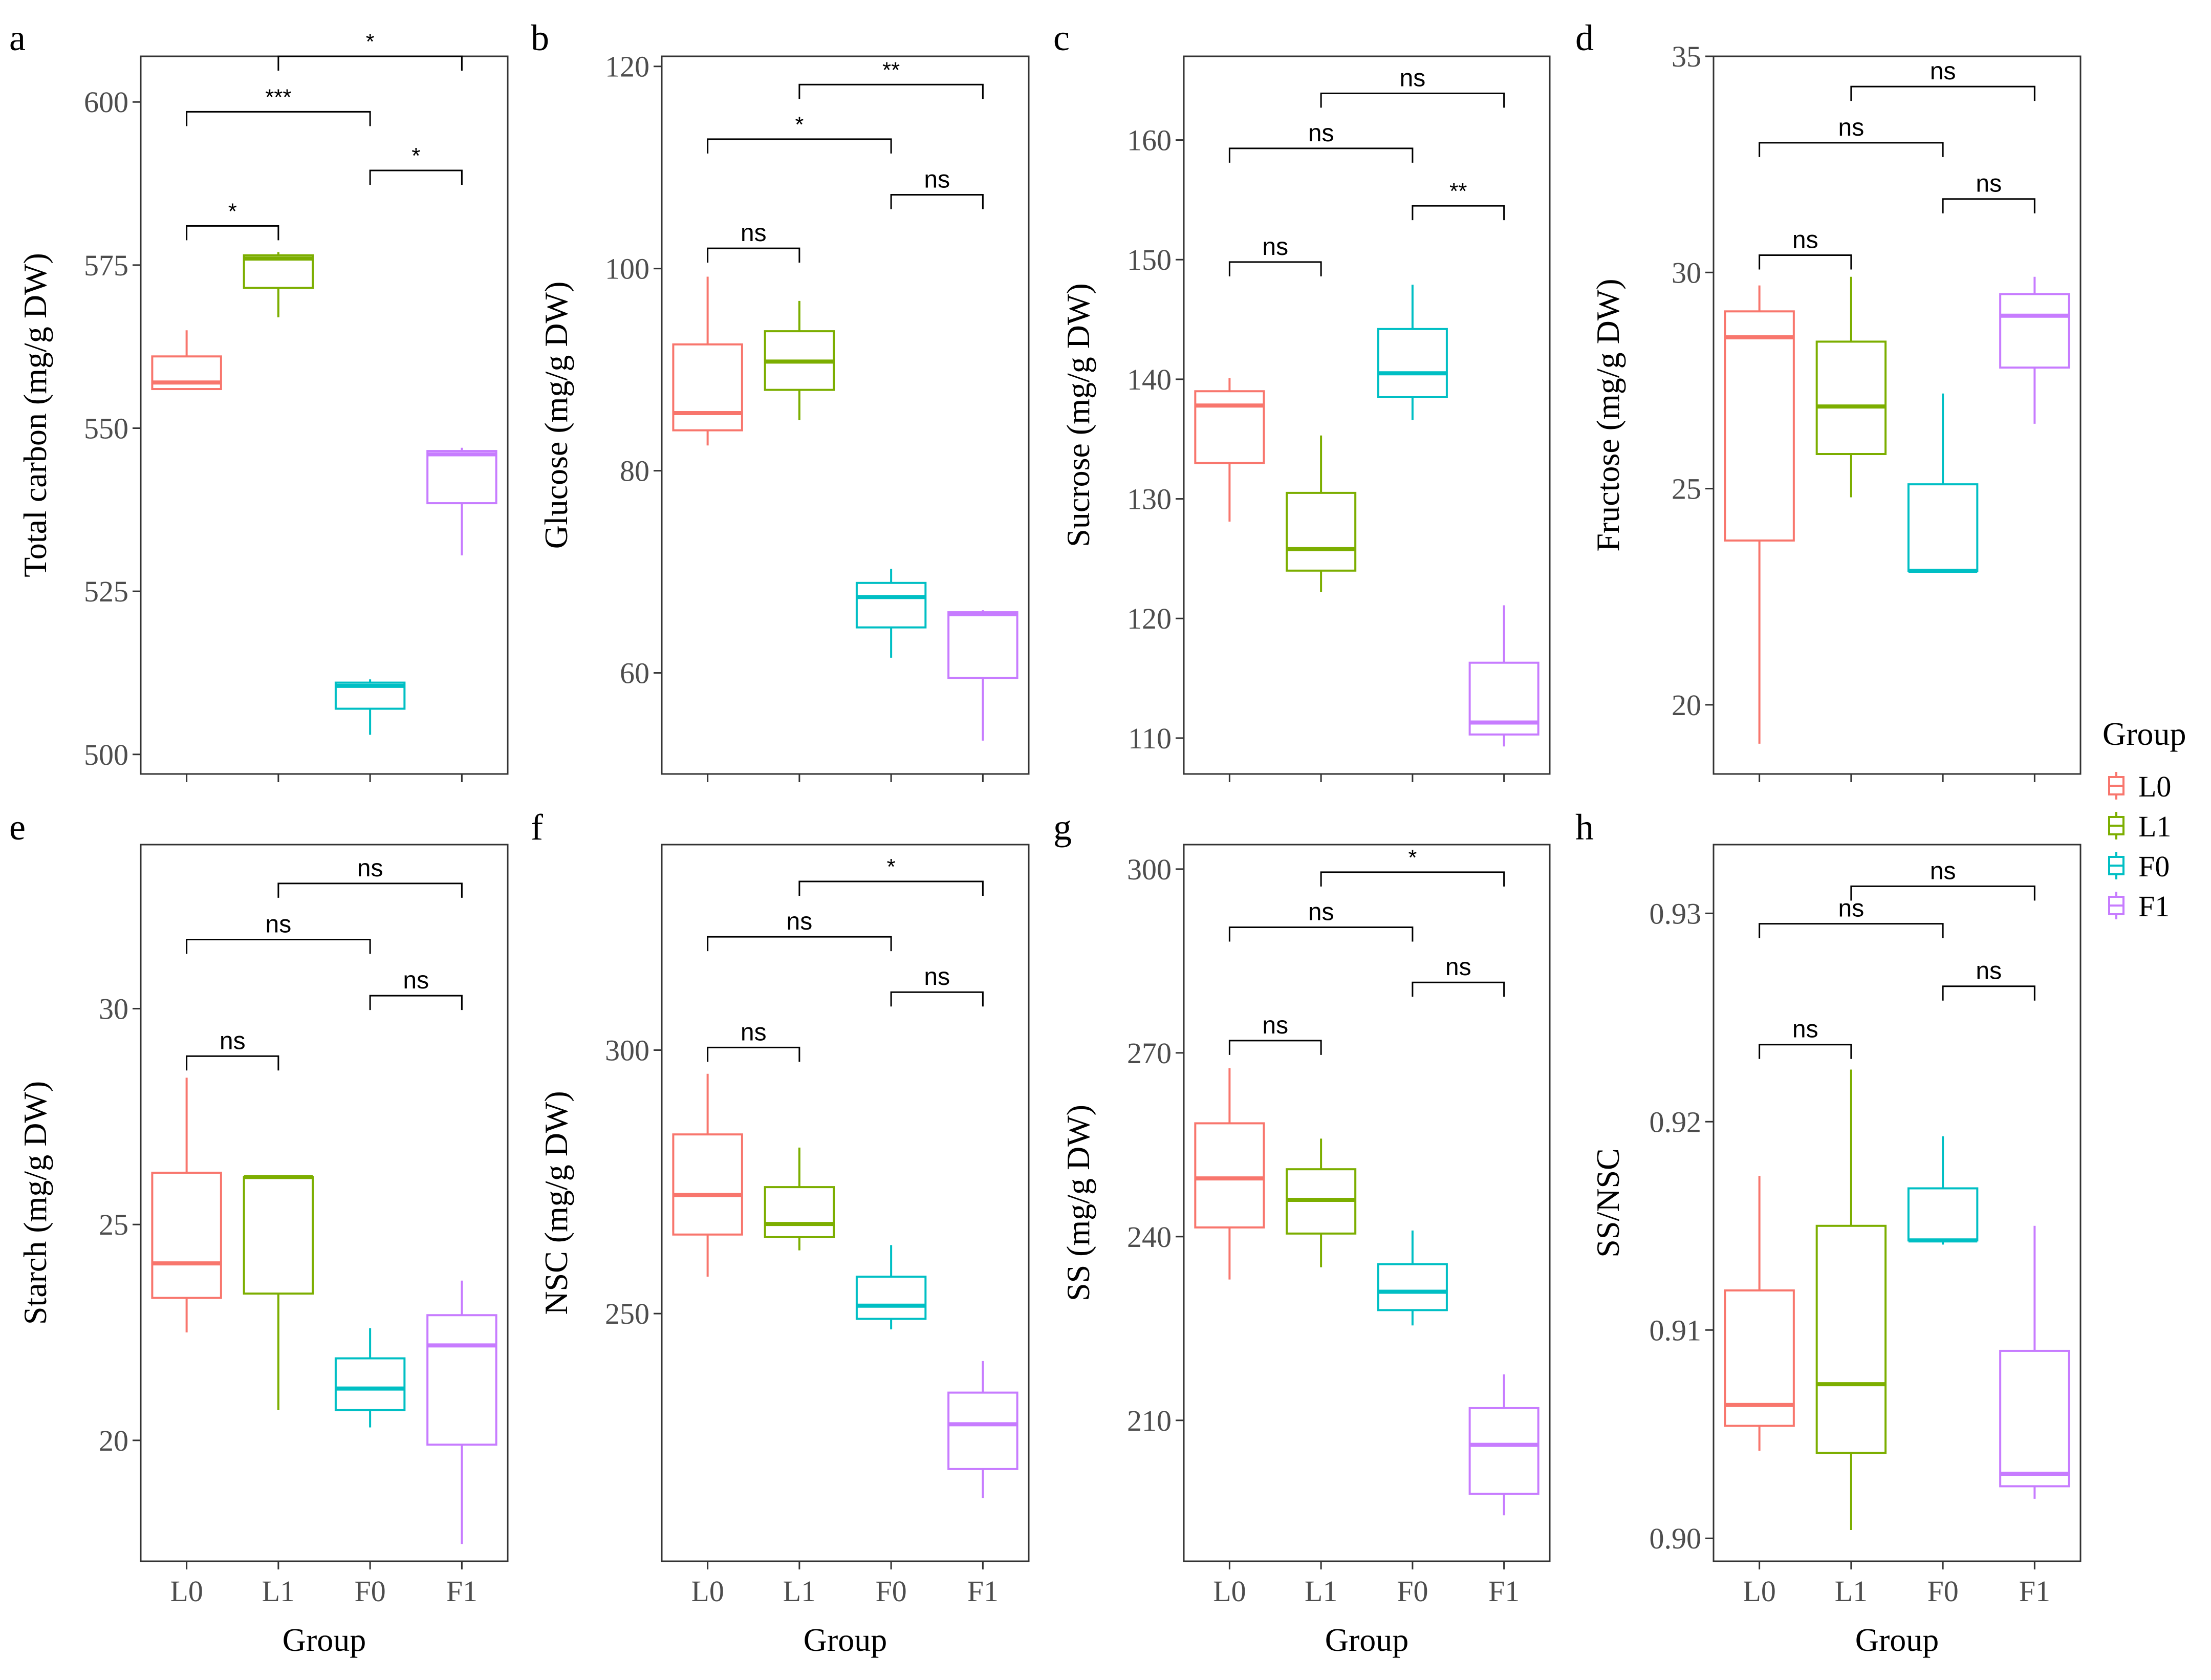  Describe the element at coordinates (17, 37) in the screenshot. I see `panel-label: a` at that location.